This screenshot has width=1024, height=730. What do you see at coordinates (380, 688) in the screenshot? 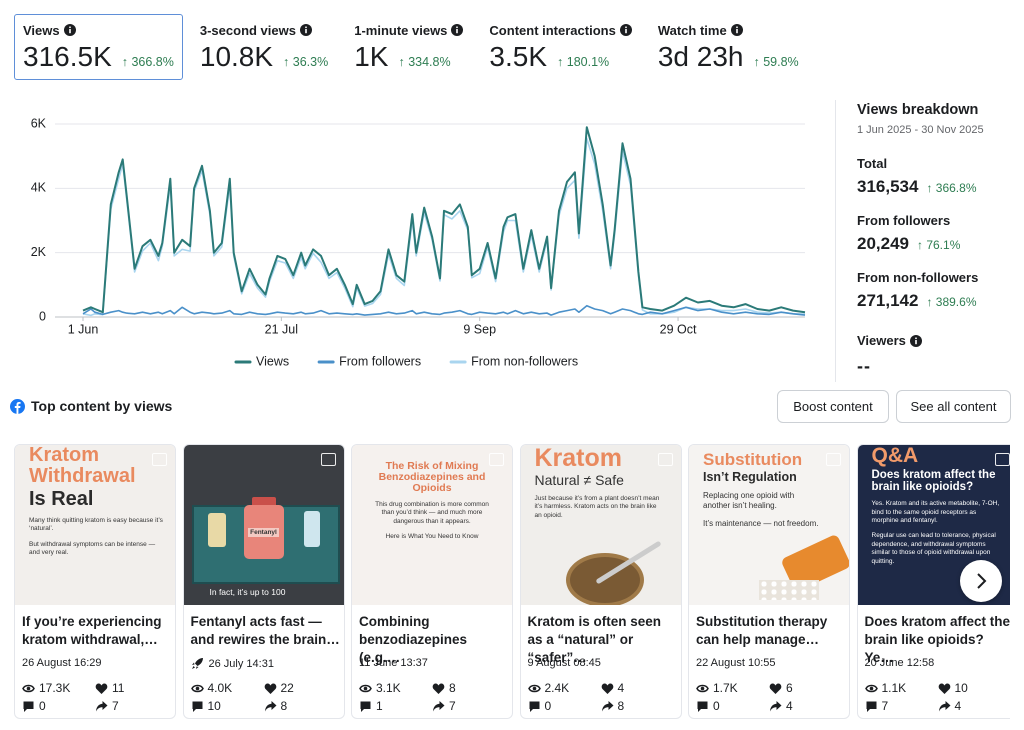
I see `card-stat: 3.1K` at bounding box center [380, 688].